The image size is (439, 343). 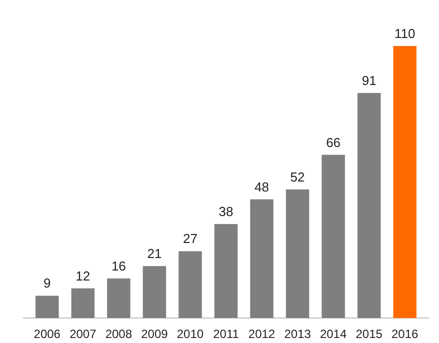 What do you see at coordinates (118, 266) in the screenshot?
I see `data-label: 16` at bounding box center [118, 266].